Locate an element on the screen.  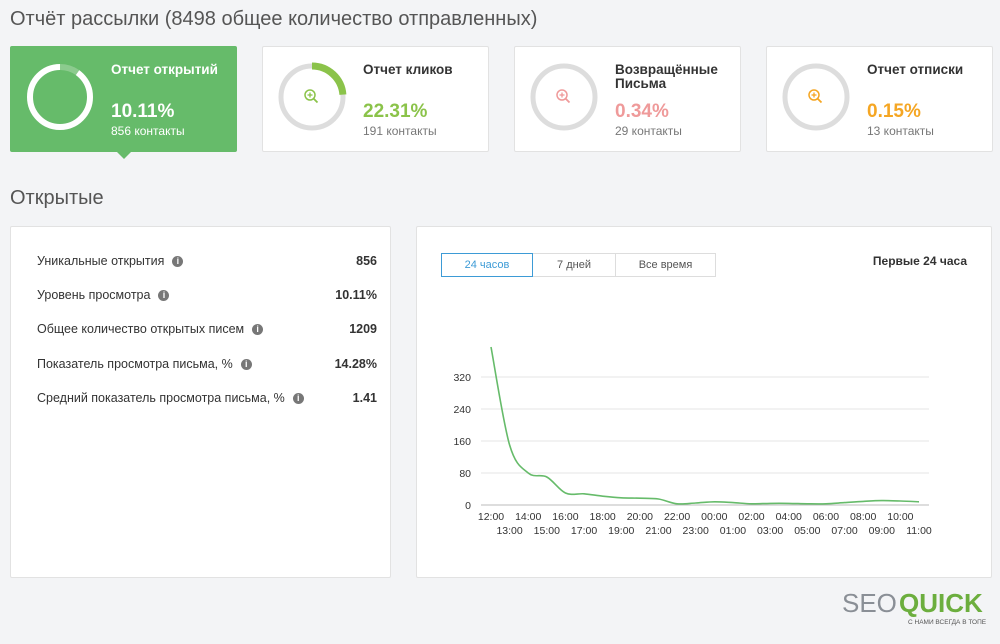
x-tick-label: 02:00 is located at coordinates (751, 517).